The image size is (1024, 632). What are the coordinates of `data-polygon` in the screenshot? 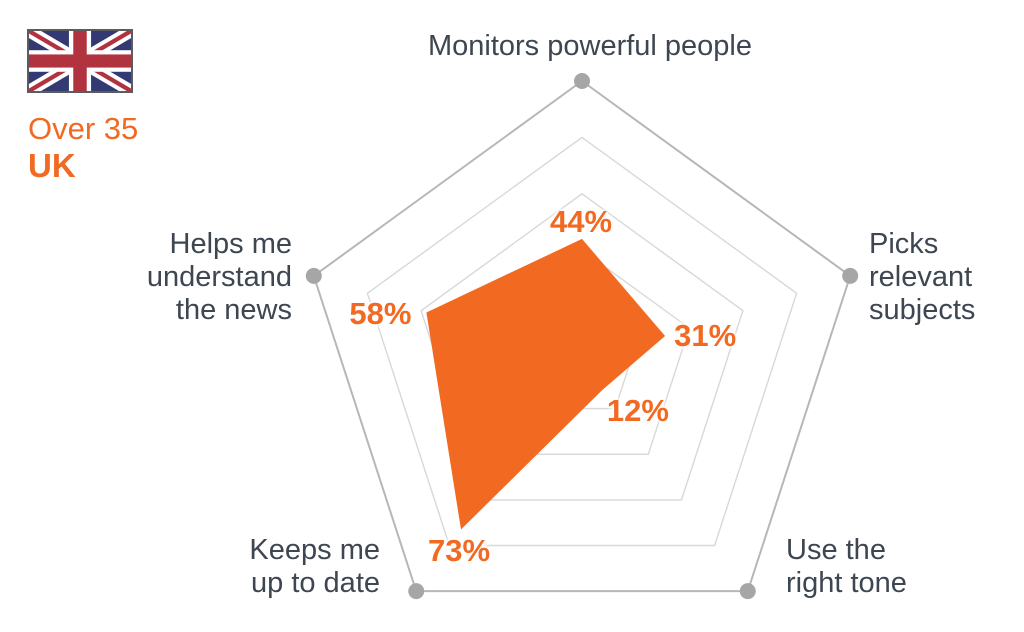 It's located at (546, 384).